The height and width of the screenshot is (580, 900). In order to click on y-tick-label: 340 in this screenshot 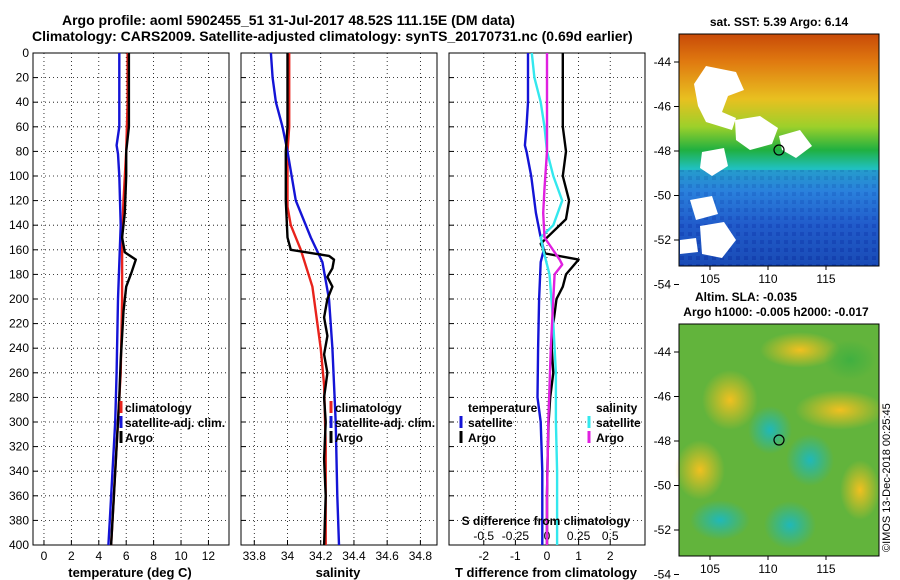, I will do `click(19, 471)`.